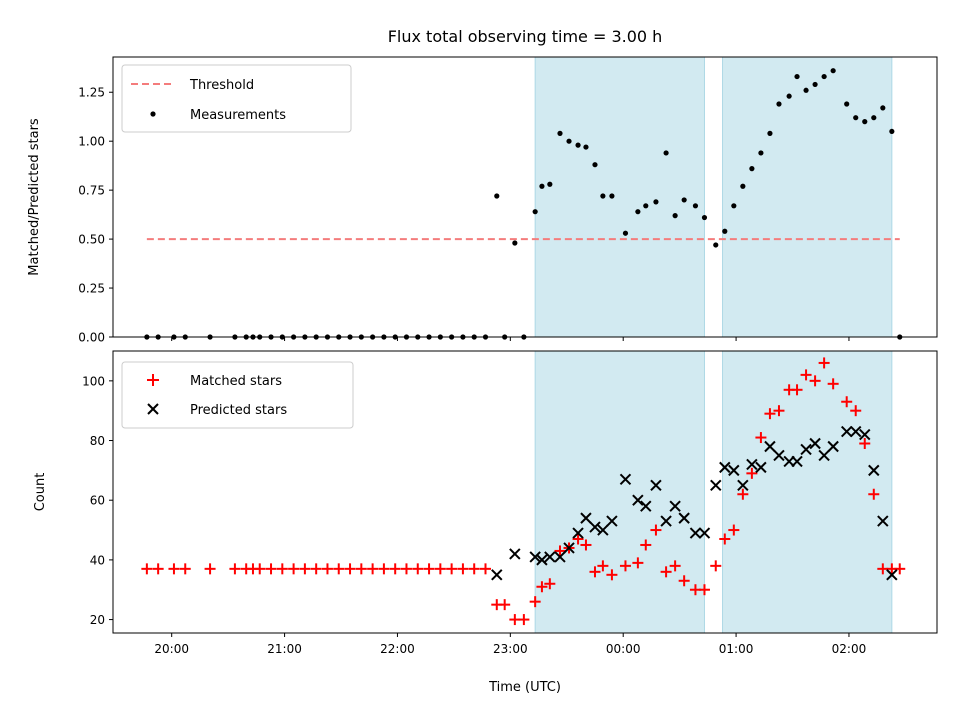 The width and height of the screenshot is (960, 720). Describe the element at coordinates (91, 142) in the screenshot. I see `y-tick-label: 1.00` at that location.